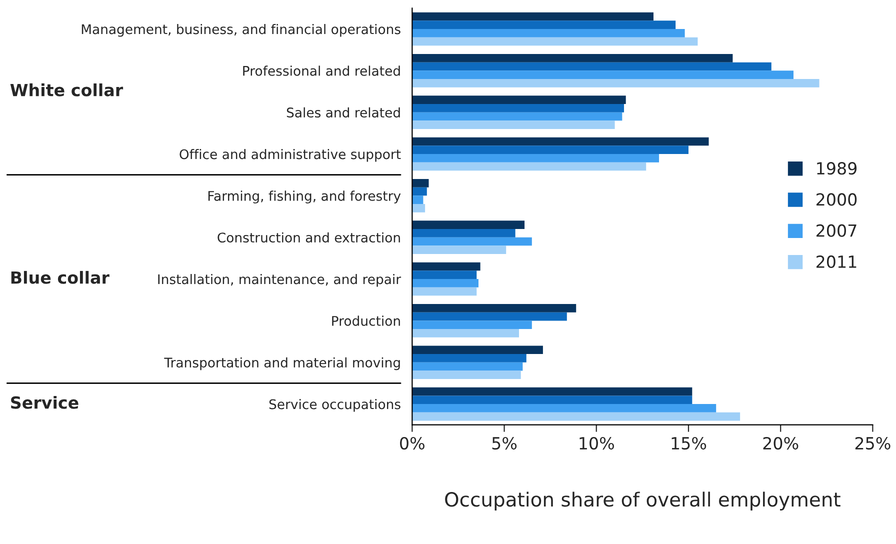 The image size is (896, 544). Describe the element at coordinates (836, 199) in the screenshot. I see `legend-label: 2000` at that location.